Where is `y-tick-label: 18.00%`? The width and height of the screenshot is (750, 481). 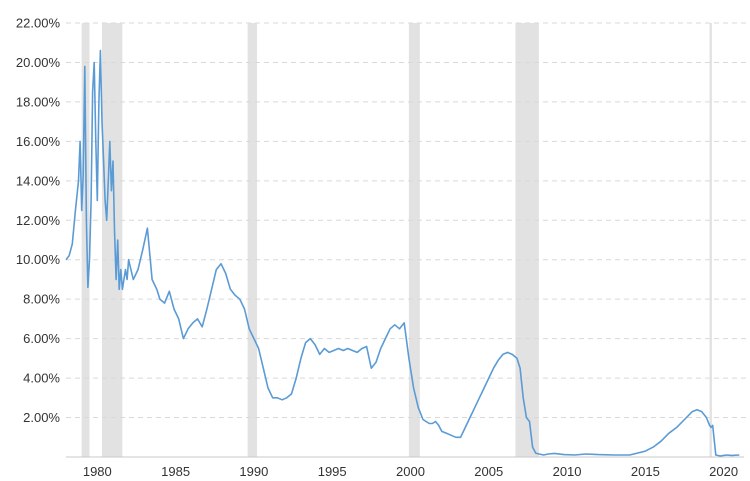
y-tick-label: 18.00% is located at coordinates (38, 101).